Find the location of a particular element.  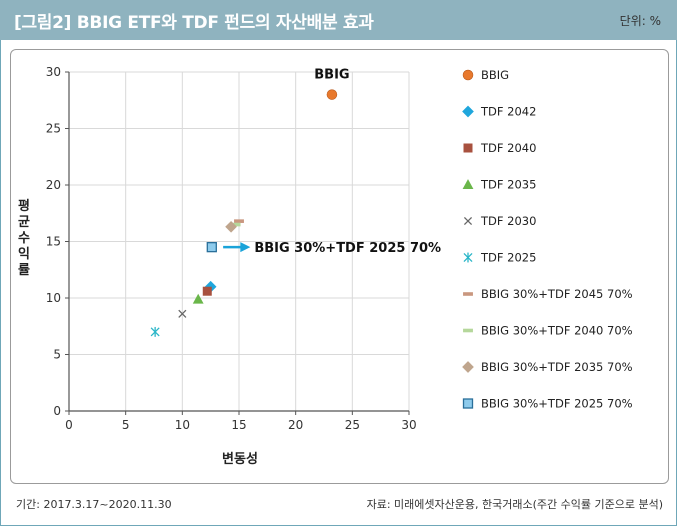

legend-item: BBIG is located at coordinates (485, 75).